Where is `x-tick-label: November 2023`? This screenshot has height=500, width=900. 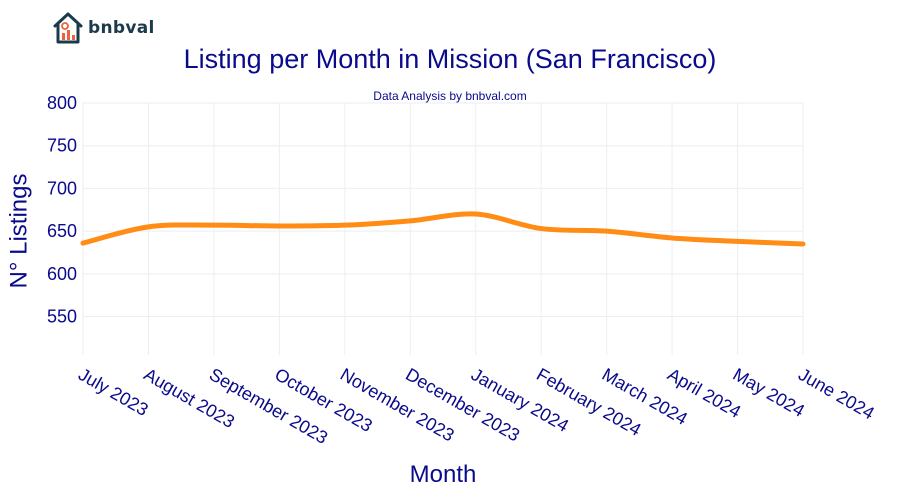 x-tick-label: November 2023 is located at coordinates (397, 404).